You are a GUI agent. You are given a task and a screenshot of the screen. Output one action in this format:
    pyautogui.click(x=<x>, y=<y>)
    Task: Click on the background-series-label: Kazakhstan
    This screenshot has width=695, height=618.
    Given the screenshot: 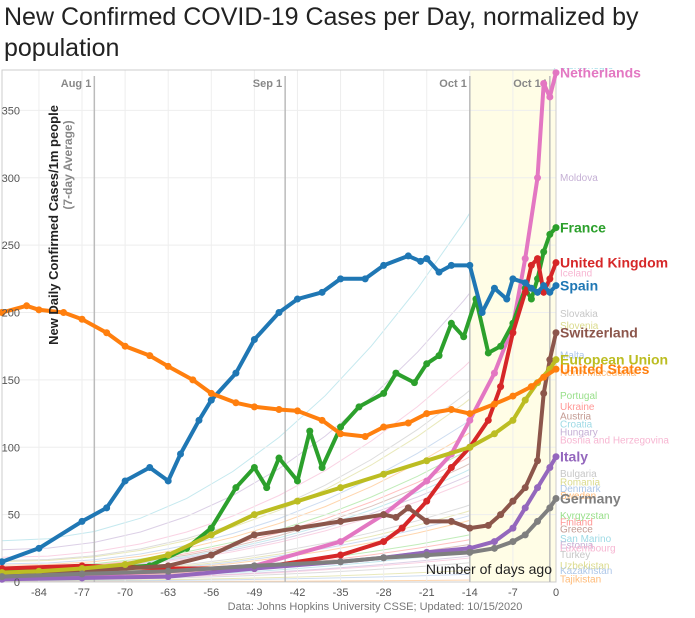 What is the action you would take?
    pyautogui.click(x=586, y=571)
    